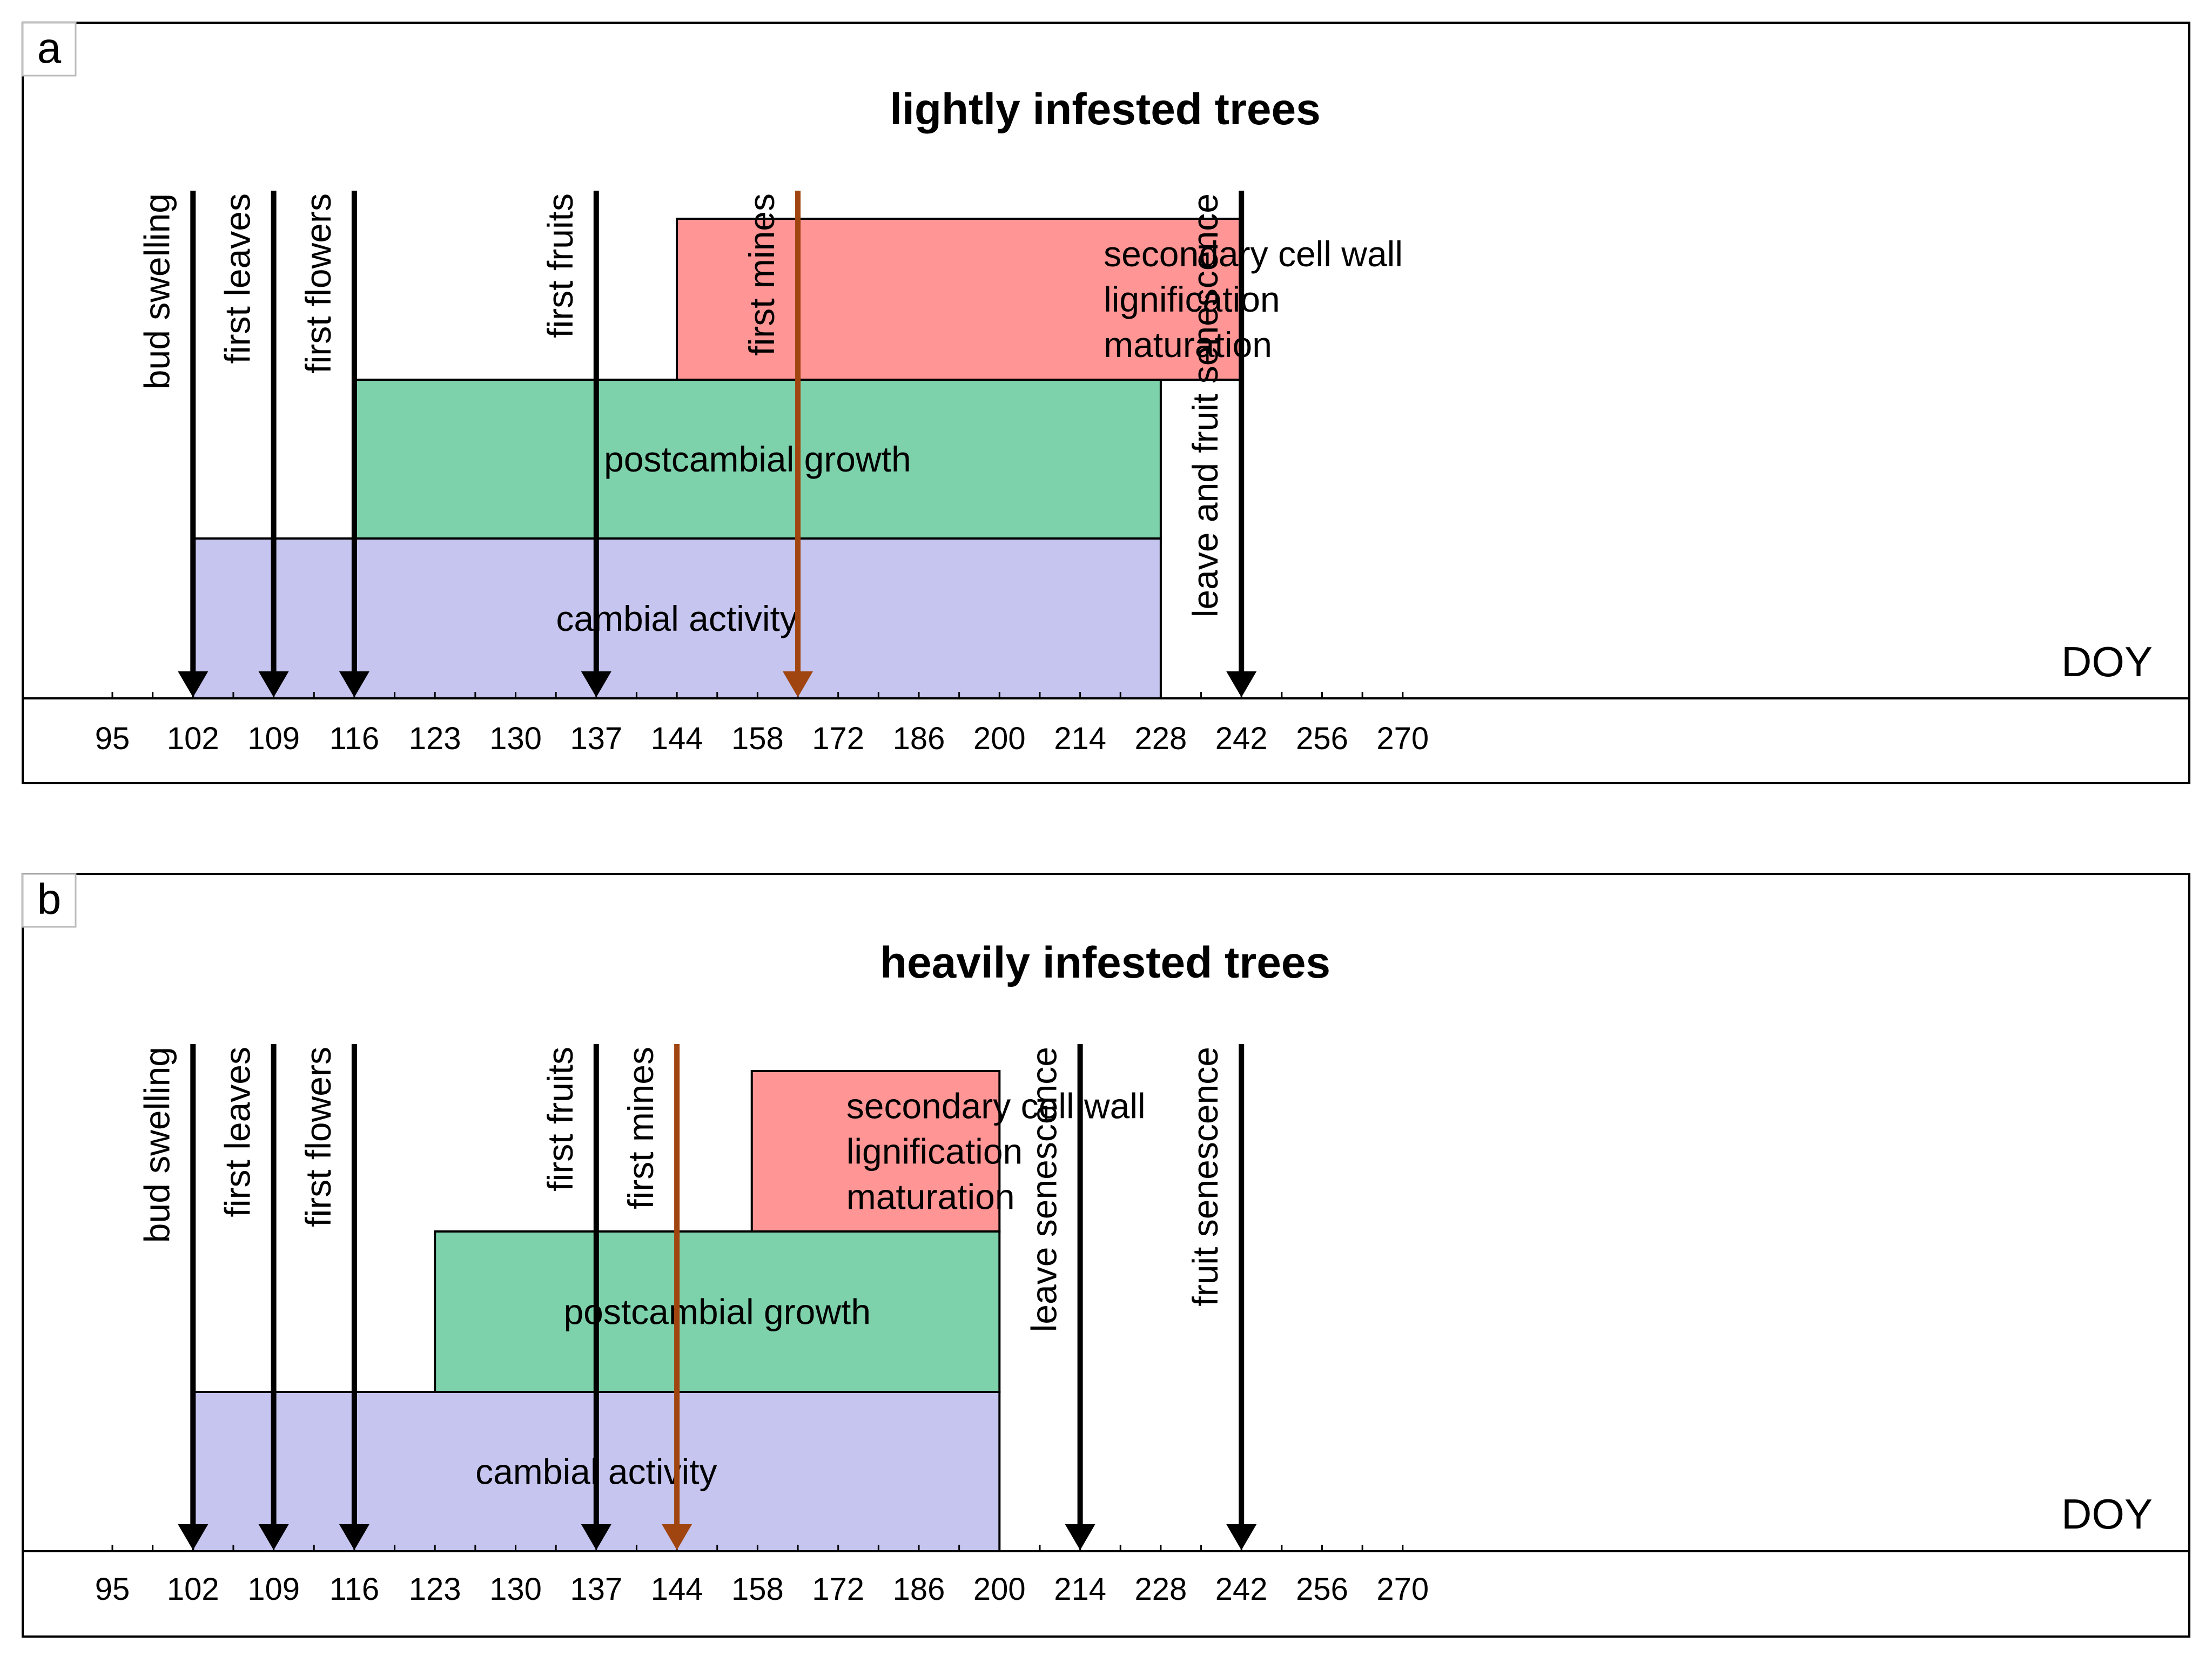 Image resolution: width=2212 pixels, height=1656 pixels. I want to click on bar-cambial-activity-label: cambial activity, so click(676, 618).